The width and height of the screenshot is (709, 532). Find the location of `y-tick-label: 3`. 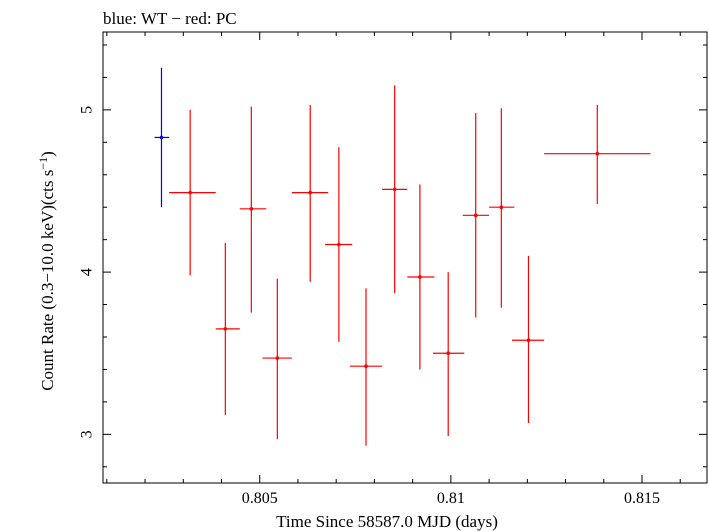

y-tick-label: 3 is located at coordinates (87, 434).